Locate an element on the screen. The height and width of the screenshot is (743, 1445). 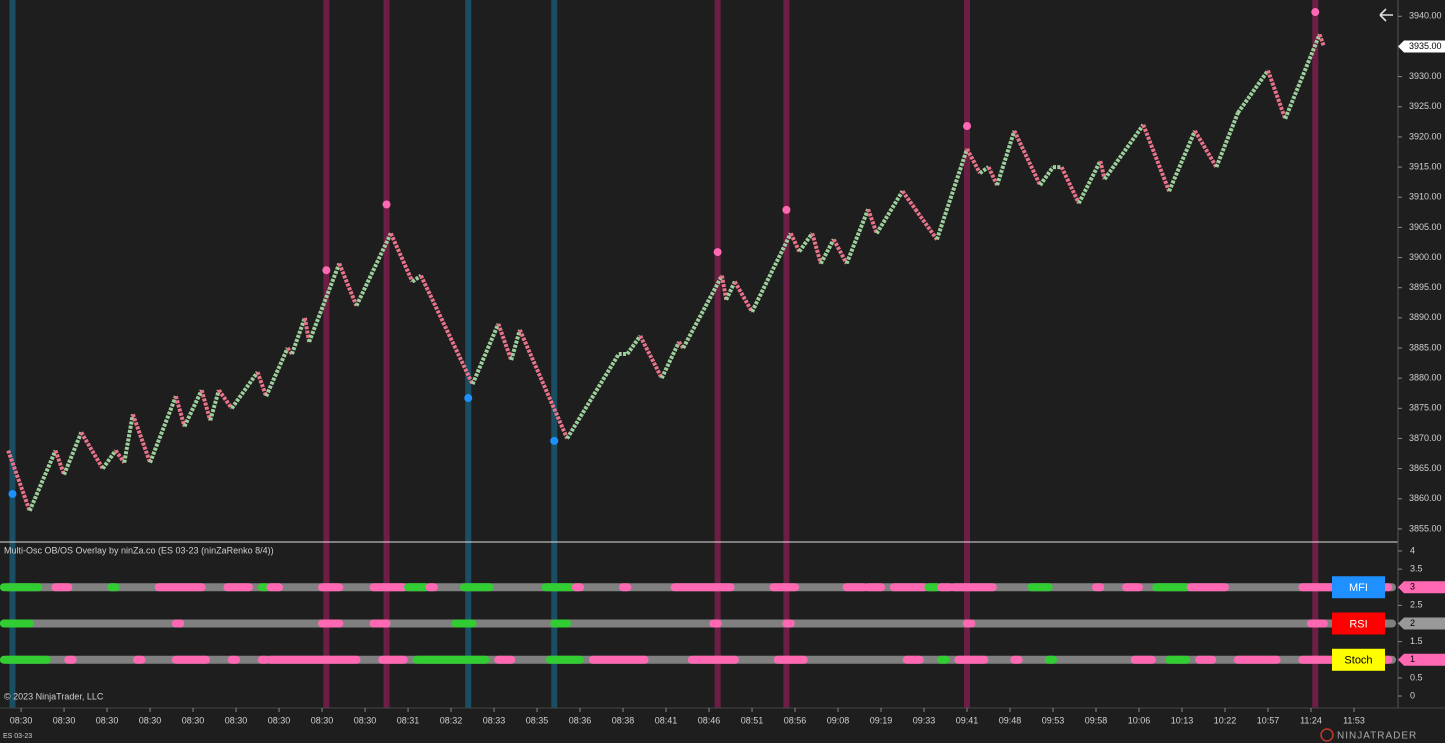
x-tick-label: 09:41 is located at coordinates (967, 720).